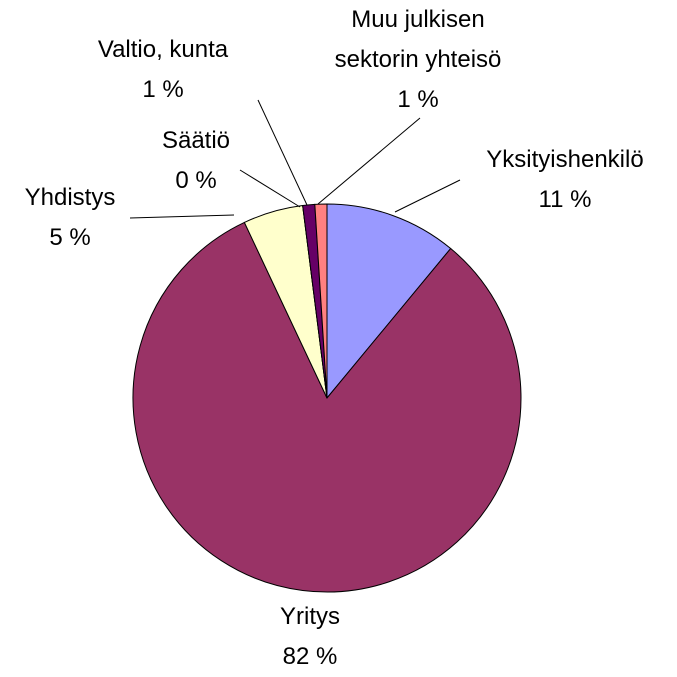  Describe the element at coordinates (196, 180) in the screenshot. I see `value-label: 0 %` at that location.